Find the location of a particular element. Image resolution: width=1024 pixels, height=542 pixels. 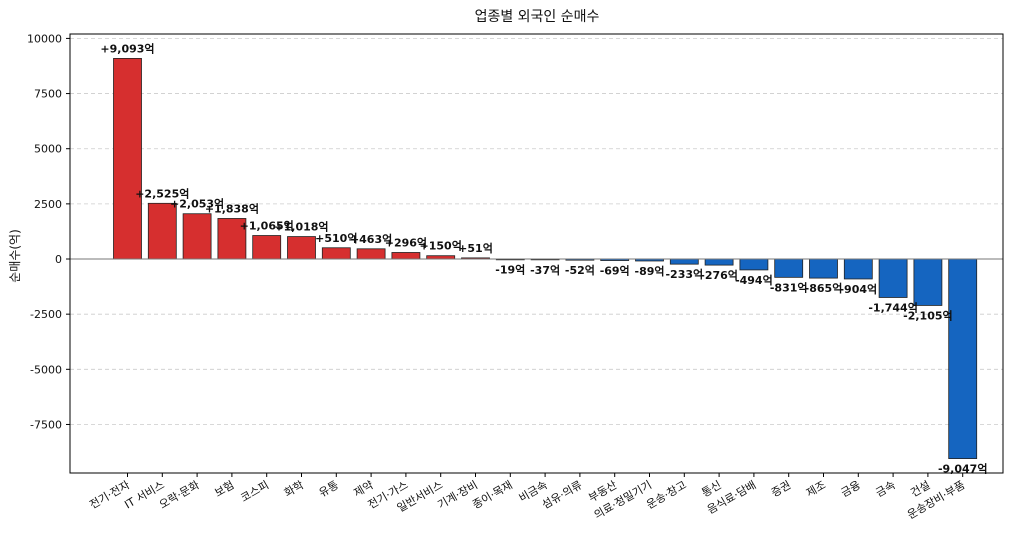

data-label: +51억 is located at coordinates (475, 248).